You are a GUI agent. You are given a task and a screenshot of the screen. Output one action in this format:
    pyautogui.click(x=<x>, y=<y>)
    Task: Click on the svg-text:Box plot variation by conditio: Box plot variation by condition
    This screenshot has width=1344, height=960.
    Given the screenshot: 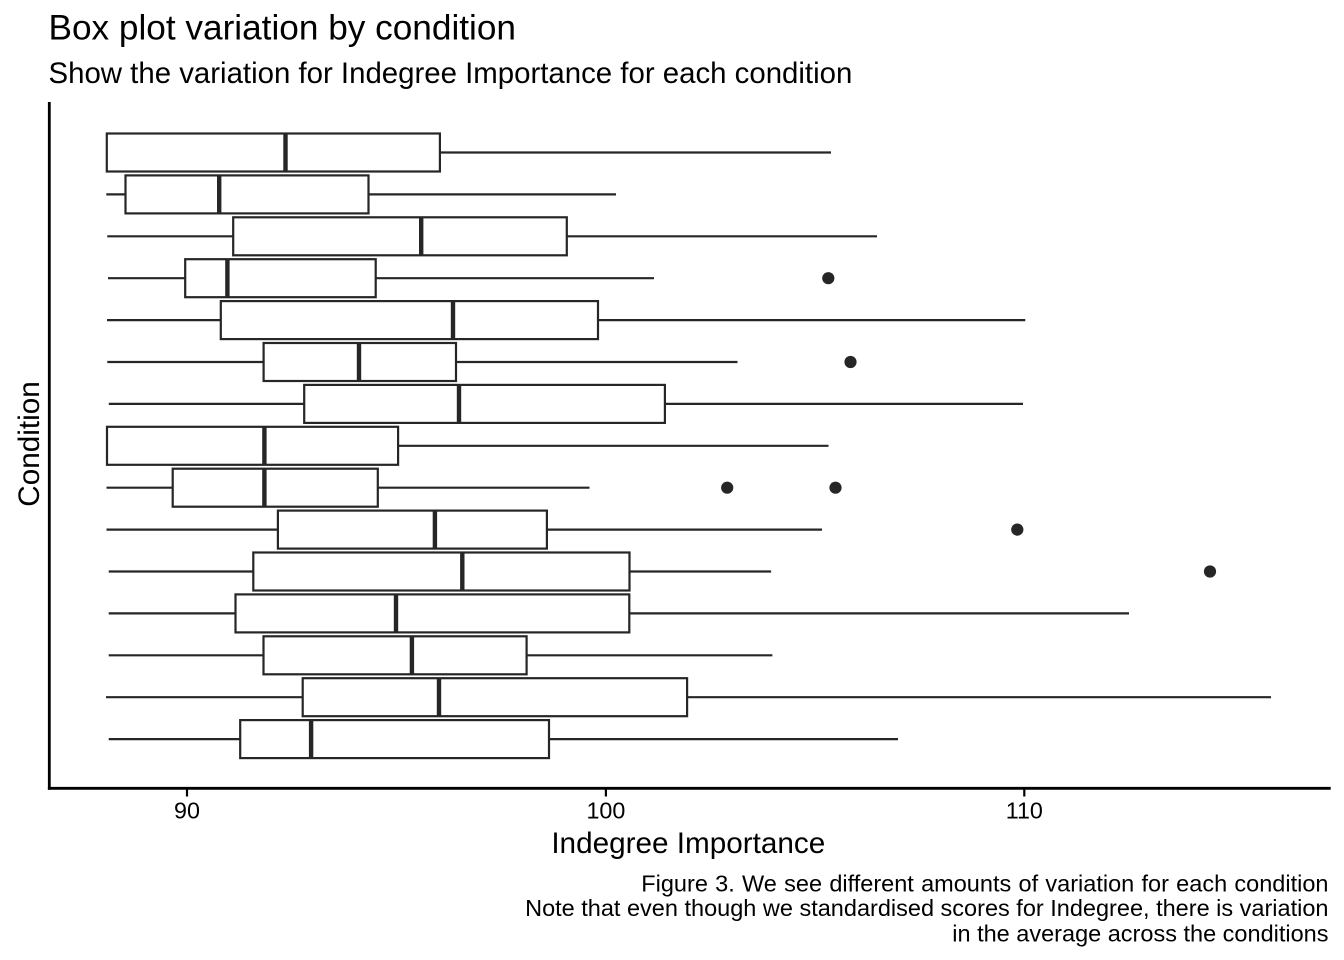 What is the action you would take?
    pyautogui.click(x=283, y=28)
    